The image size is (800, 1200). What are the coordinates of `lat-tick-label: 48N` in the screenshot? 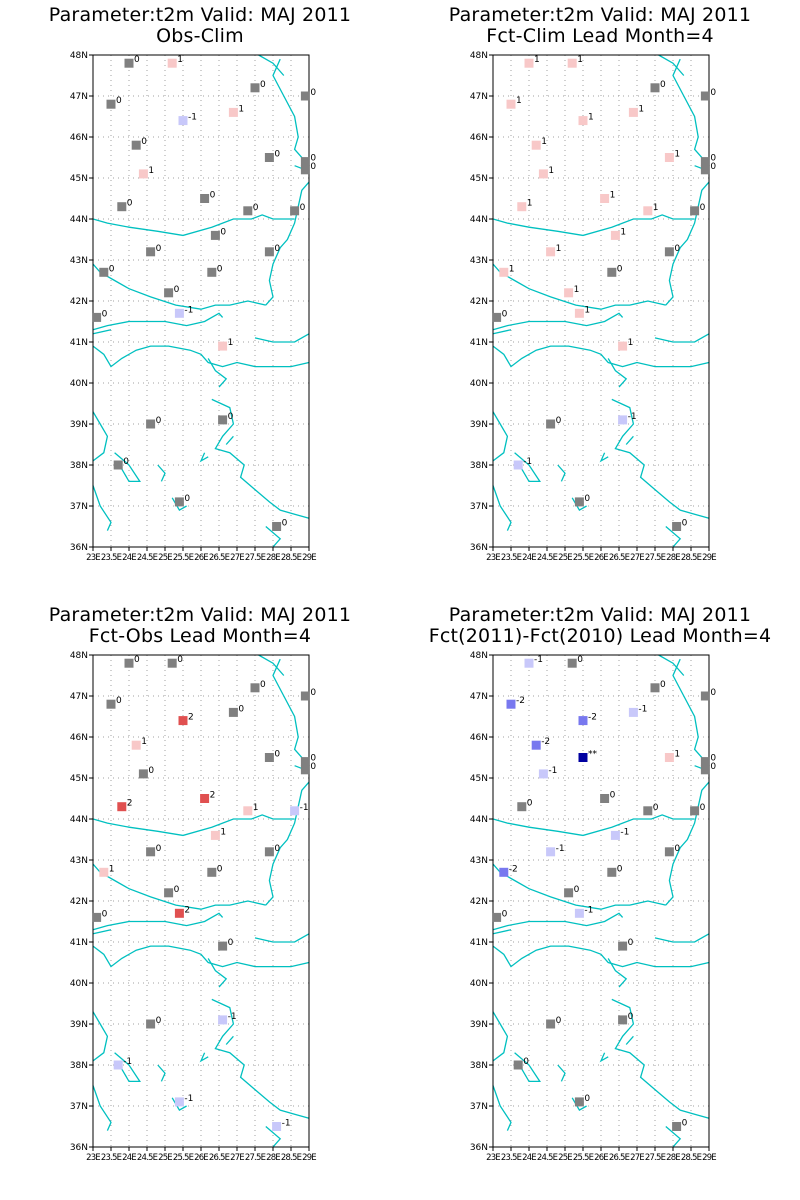 It's located at (79, 56).